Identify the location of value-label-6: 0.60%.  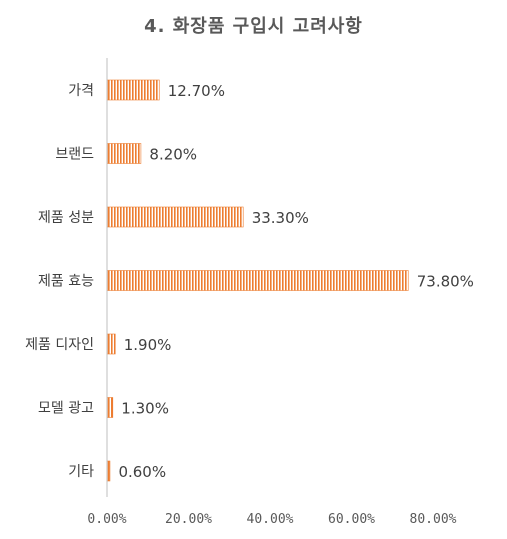
(142, 472).